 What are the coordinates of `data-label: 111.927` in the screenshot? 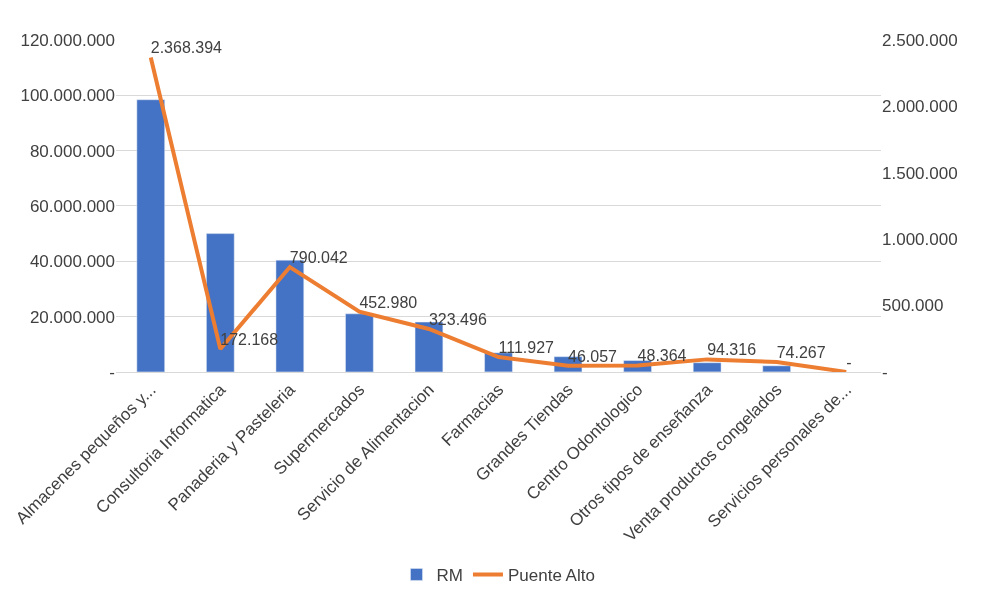 It's located at (526, 348).